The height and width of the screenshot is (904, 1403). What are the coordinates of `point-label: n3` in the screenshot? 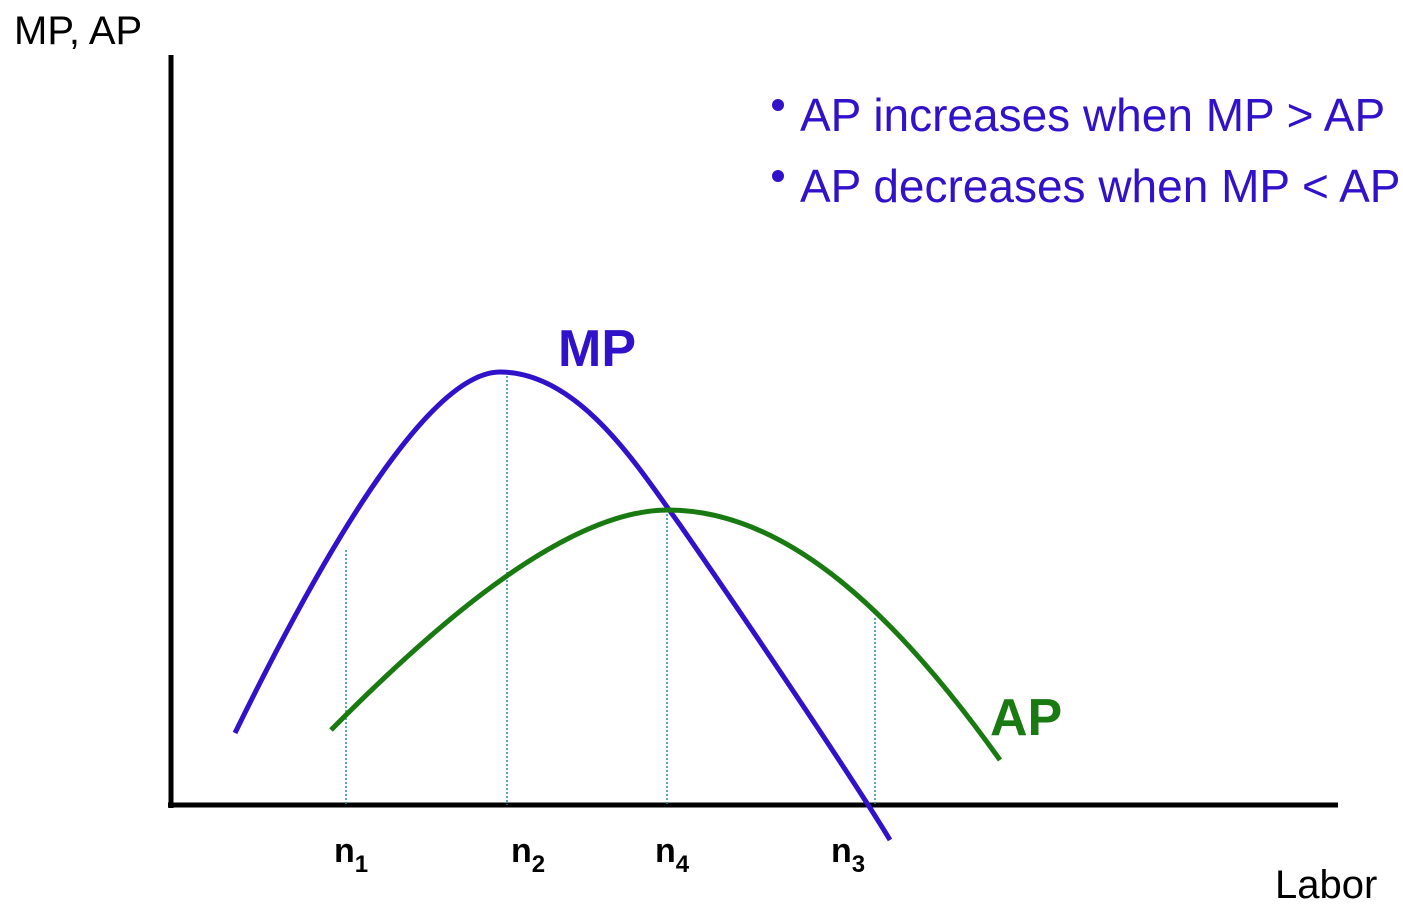 It's located at (848, 855).